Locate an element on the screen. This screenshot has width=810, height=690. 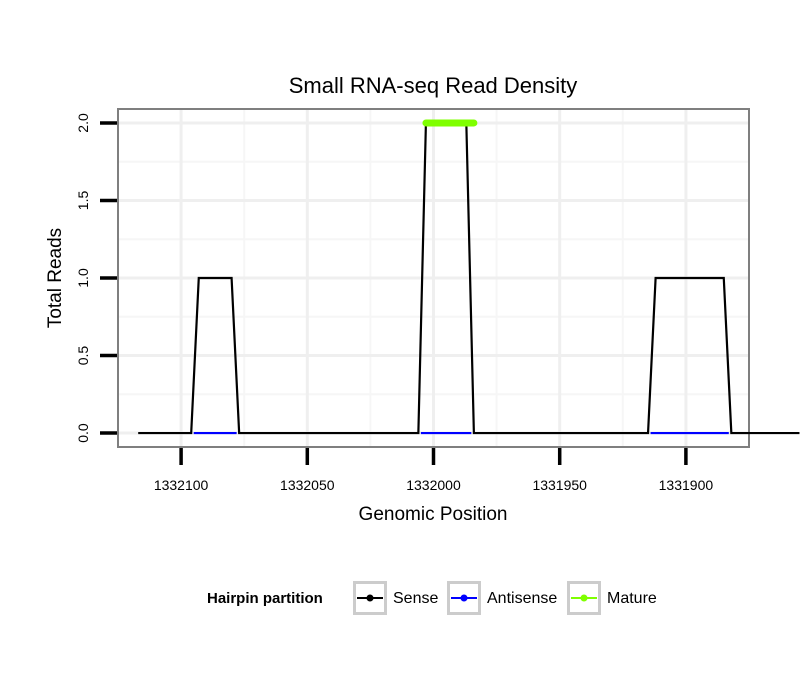
x-tick-label-2: 1332000 is located at coordinates (433, 485).